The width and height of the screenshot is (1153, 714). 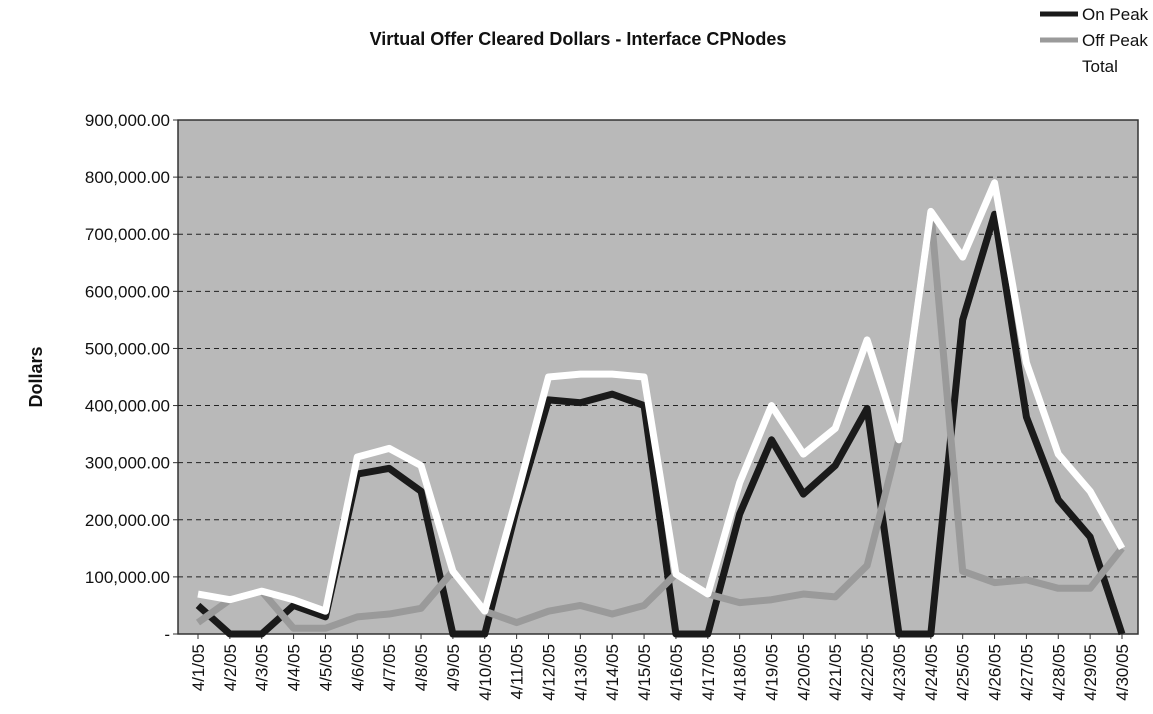 What do you see at coordinates (127, 406) in the screenshot?
I see `y-tick-label: 400,000.00` at bounding box center [127, 406].